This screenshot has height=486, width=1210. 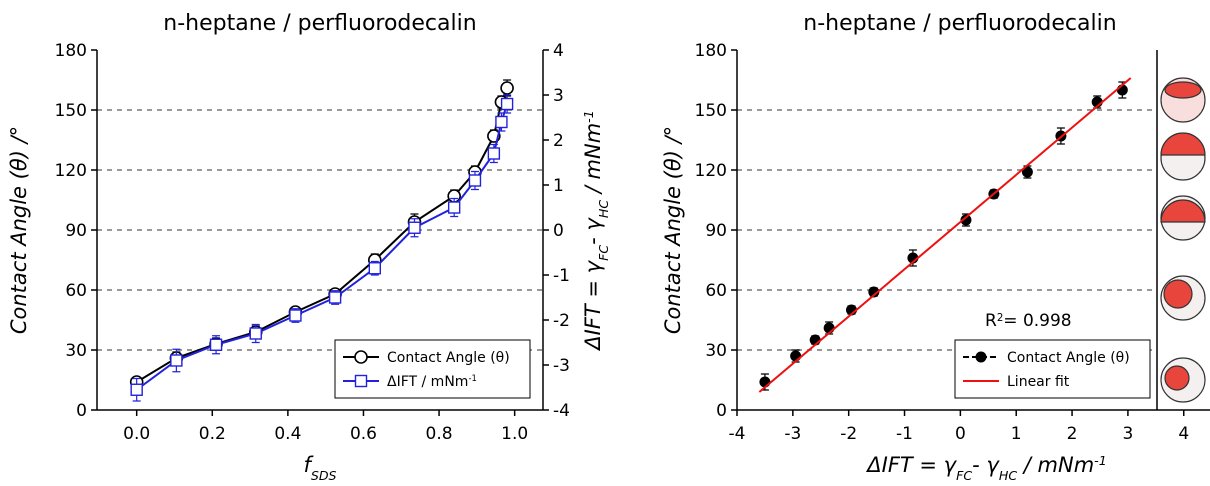 What do you see at coordinates (561, 366) in the screenshot?
I see `y2-tick-label: -3` at bounding box center [561, 366].